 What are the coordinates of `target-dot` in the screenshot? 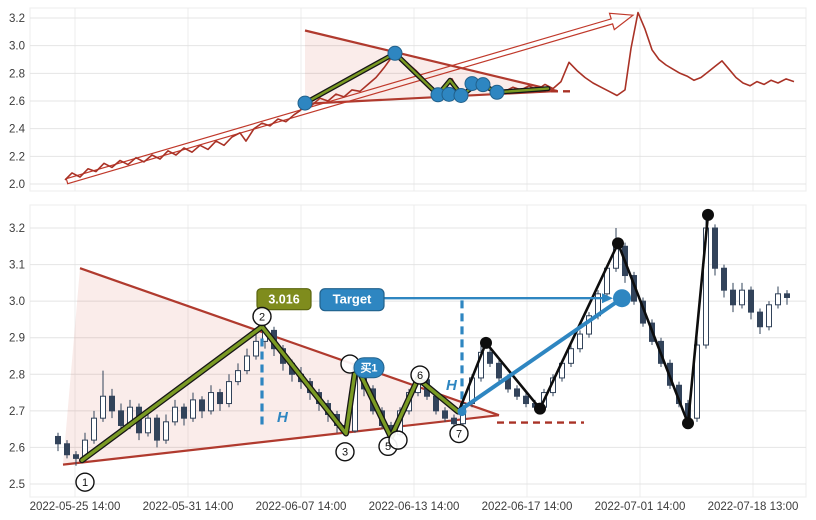 It's located at (622, 298).